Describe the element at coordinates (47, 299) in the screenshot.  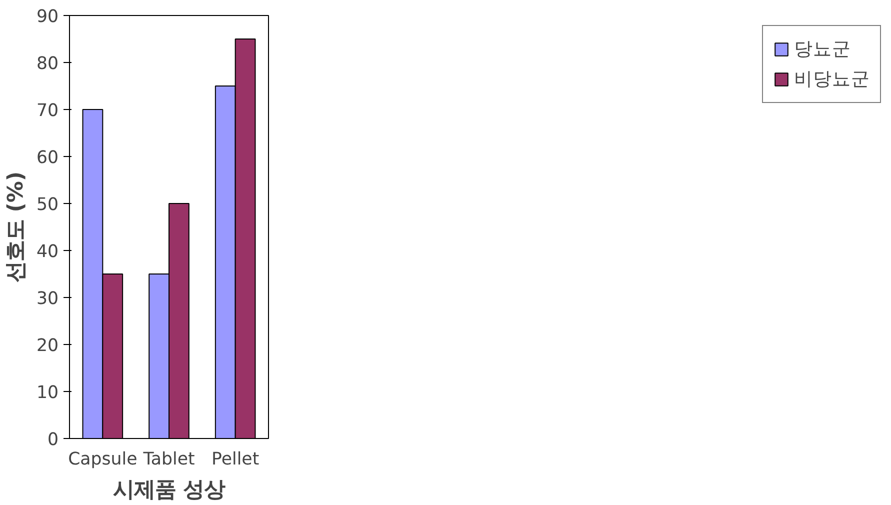
I see `y-tick-label: 30` at that location.